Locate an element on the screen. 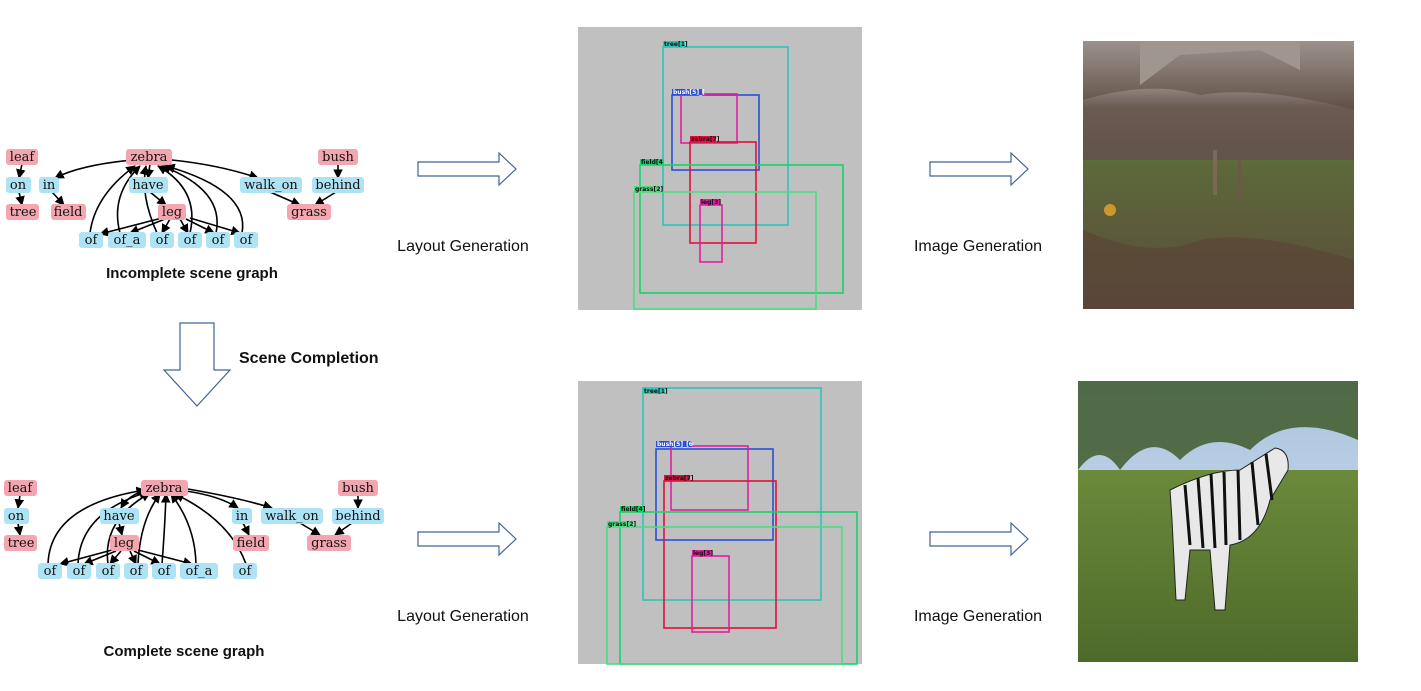 The width and height of the screenshot is (1421, 691). bush-box-label: bush[5]_[6 is located at coordinates (675, 444).